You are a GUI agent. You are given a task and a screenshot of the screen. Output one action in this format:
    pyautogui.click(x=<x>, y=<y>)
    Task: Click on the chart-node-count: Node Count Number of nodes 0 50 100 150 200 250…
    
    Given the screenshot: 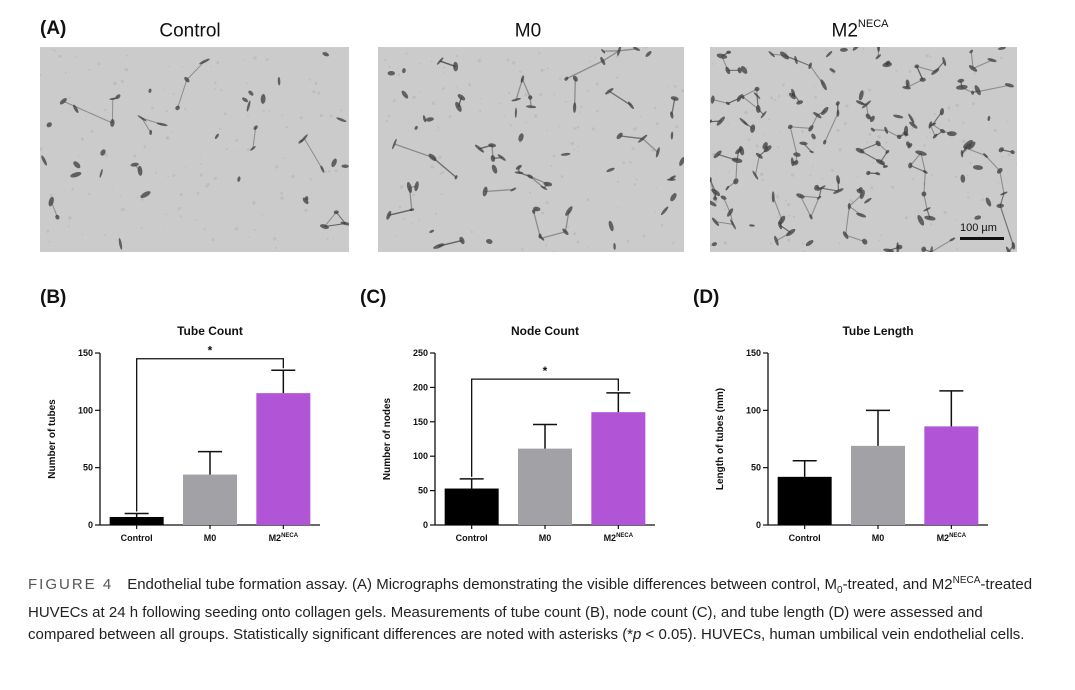 What is the action you would take?
    pyautogui.click(x=518, y=433)
    